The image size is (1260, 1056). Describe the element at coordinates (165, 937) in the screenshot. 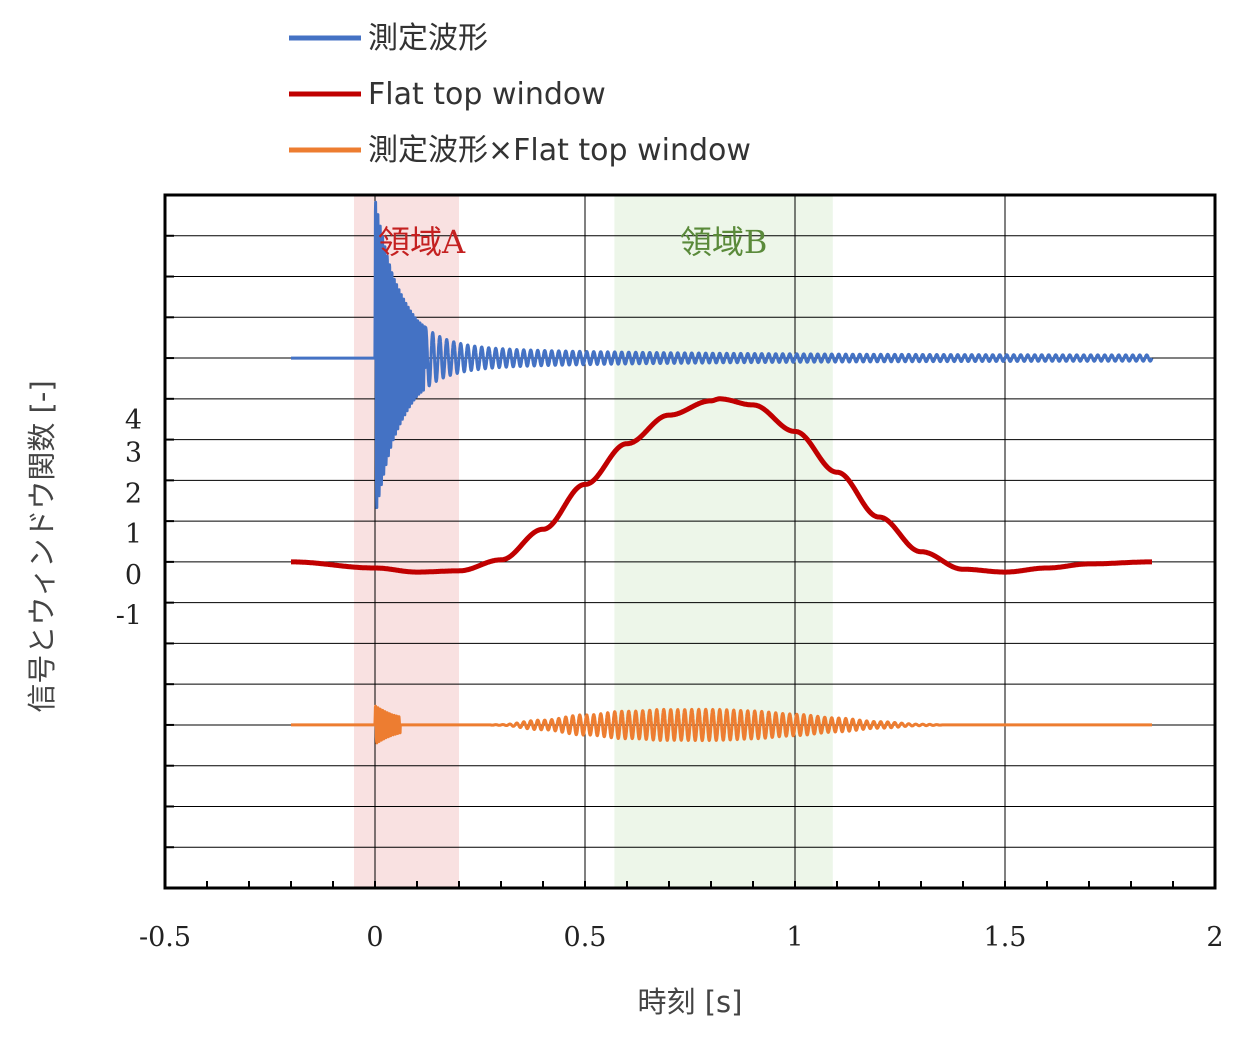

I see `x-tick-label: -0.5` at that location.